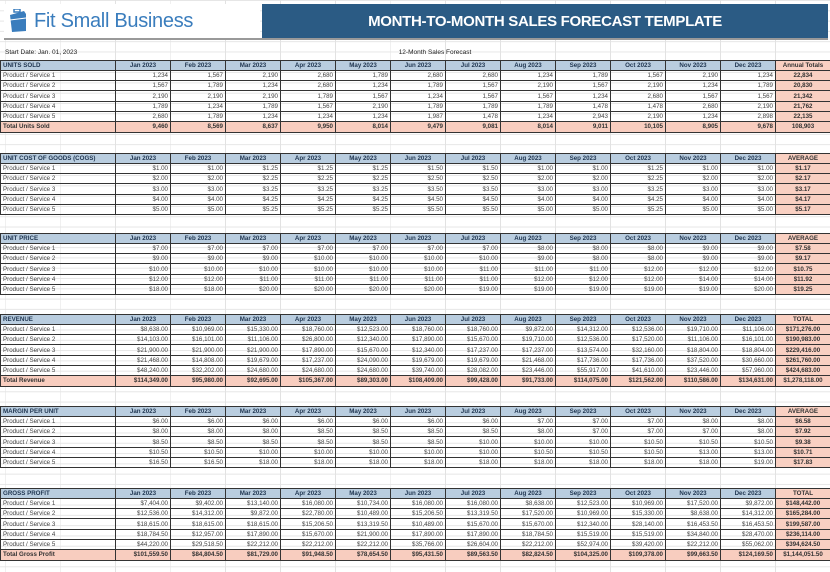 This screenshot has width=830, height=572. I want to click on row-summary: $261,760.00, so click(802, 360).